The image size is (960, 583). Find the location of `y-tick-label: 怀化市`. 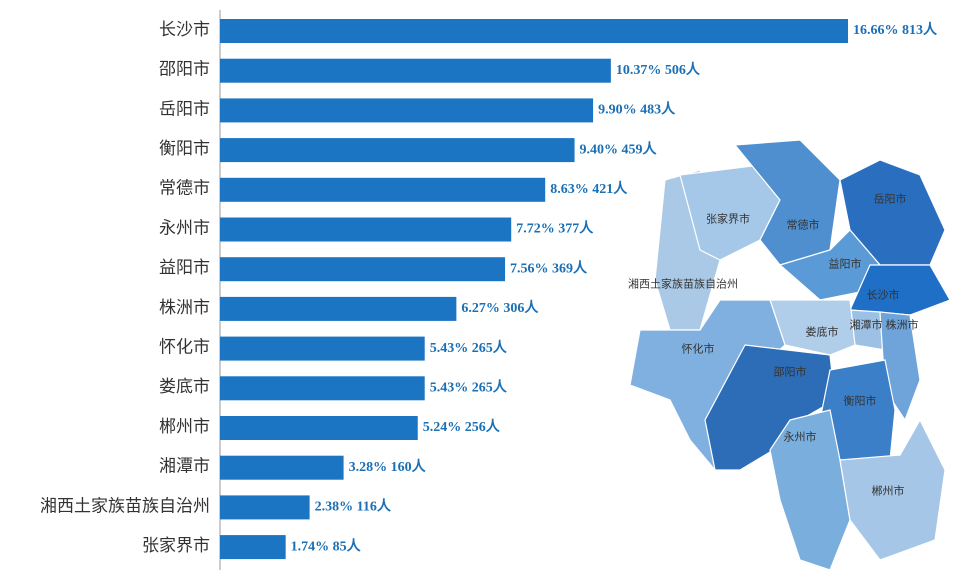

y-tick-label: 怀化市 is located at coordinates (184, 347).